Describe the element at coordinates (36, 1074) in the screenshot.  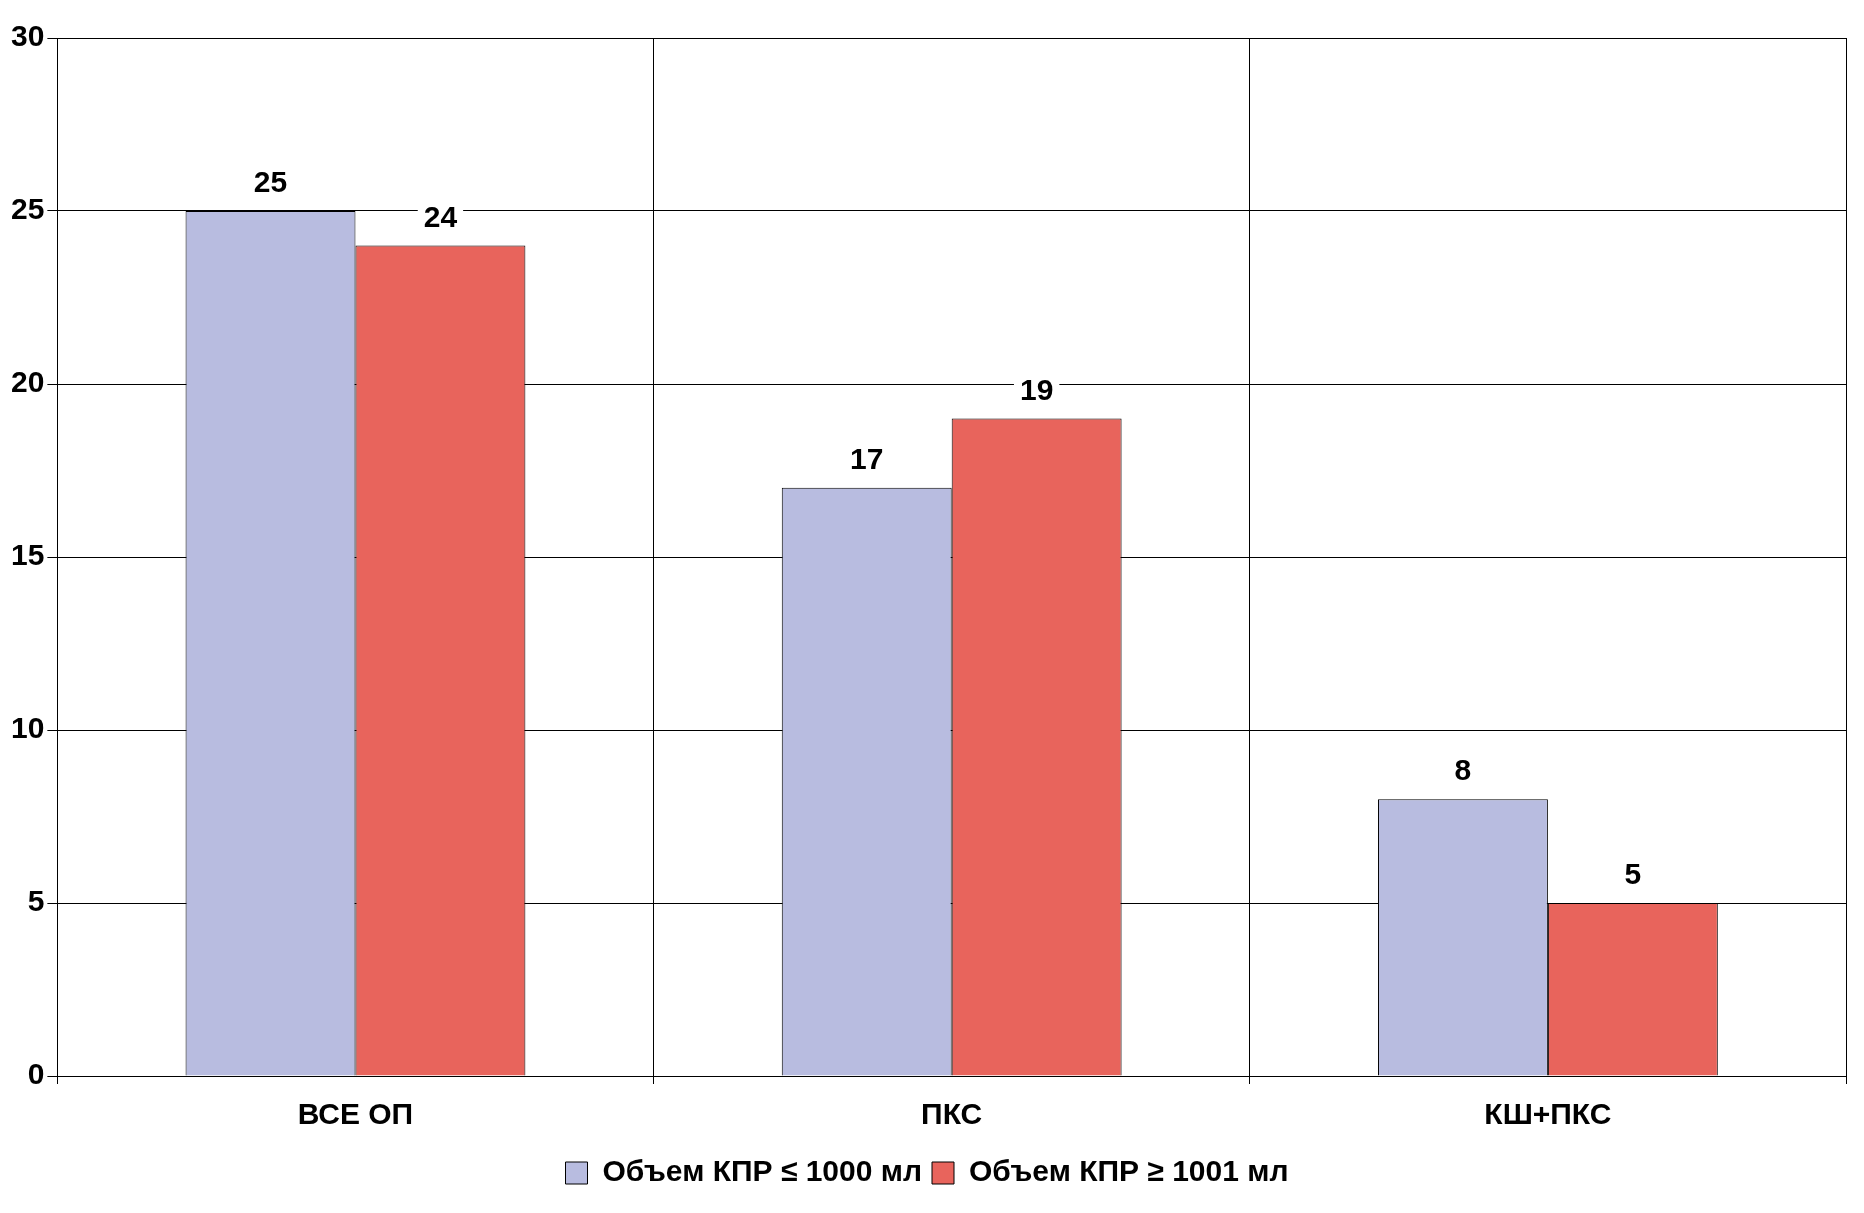
I see `y-tick-label: 0` at that location.